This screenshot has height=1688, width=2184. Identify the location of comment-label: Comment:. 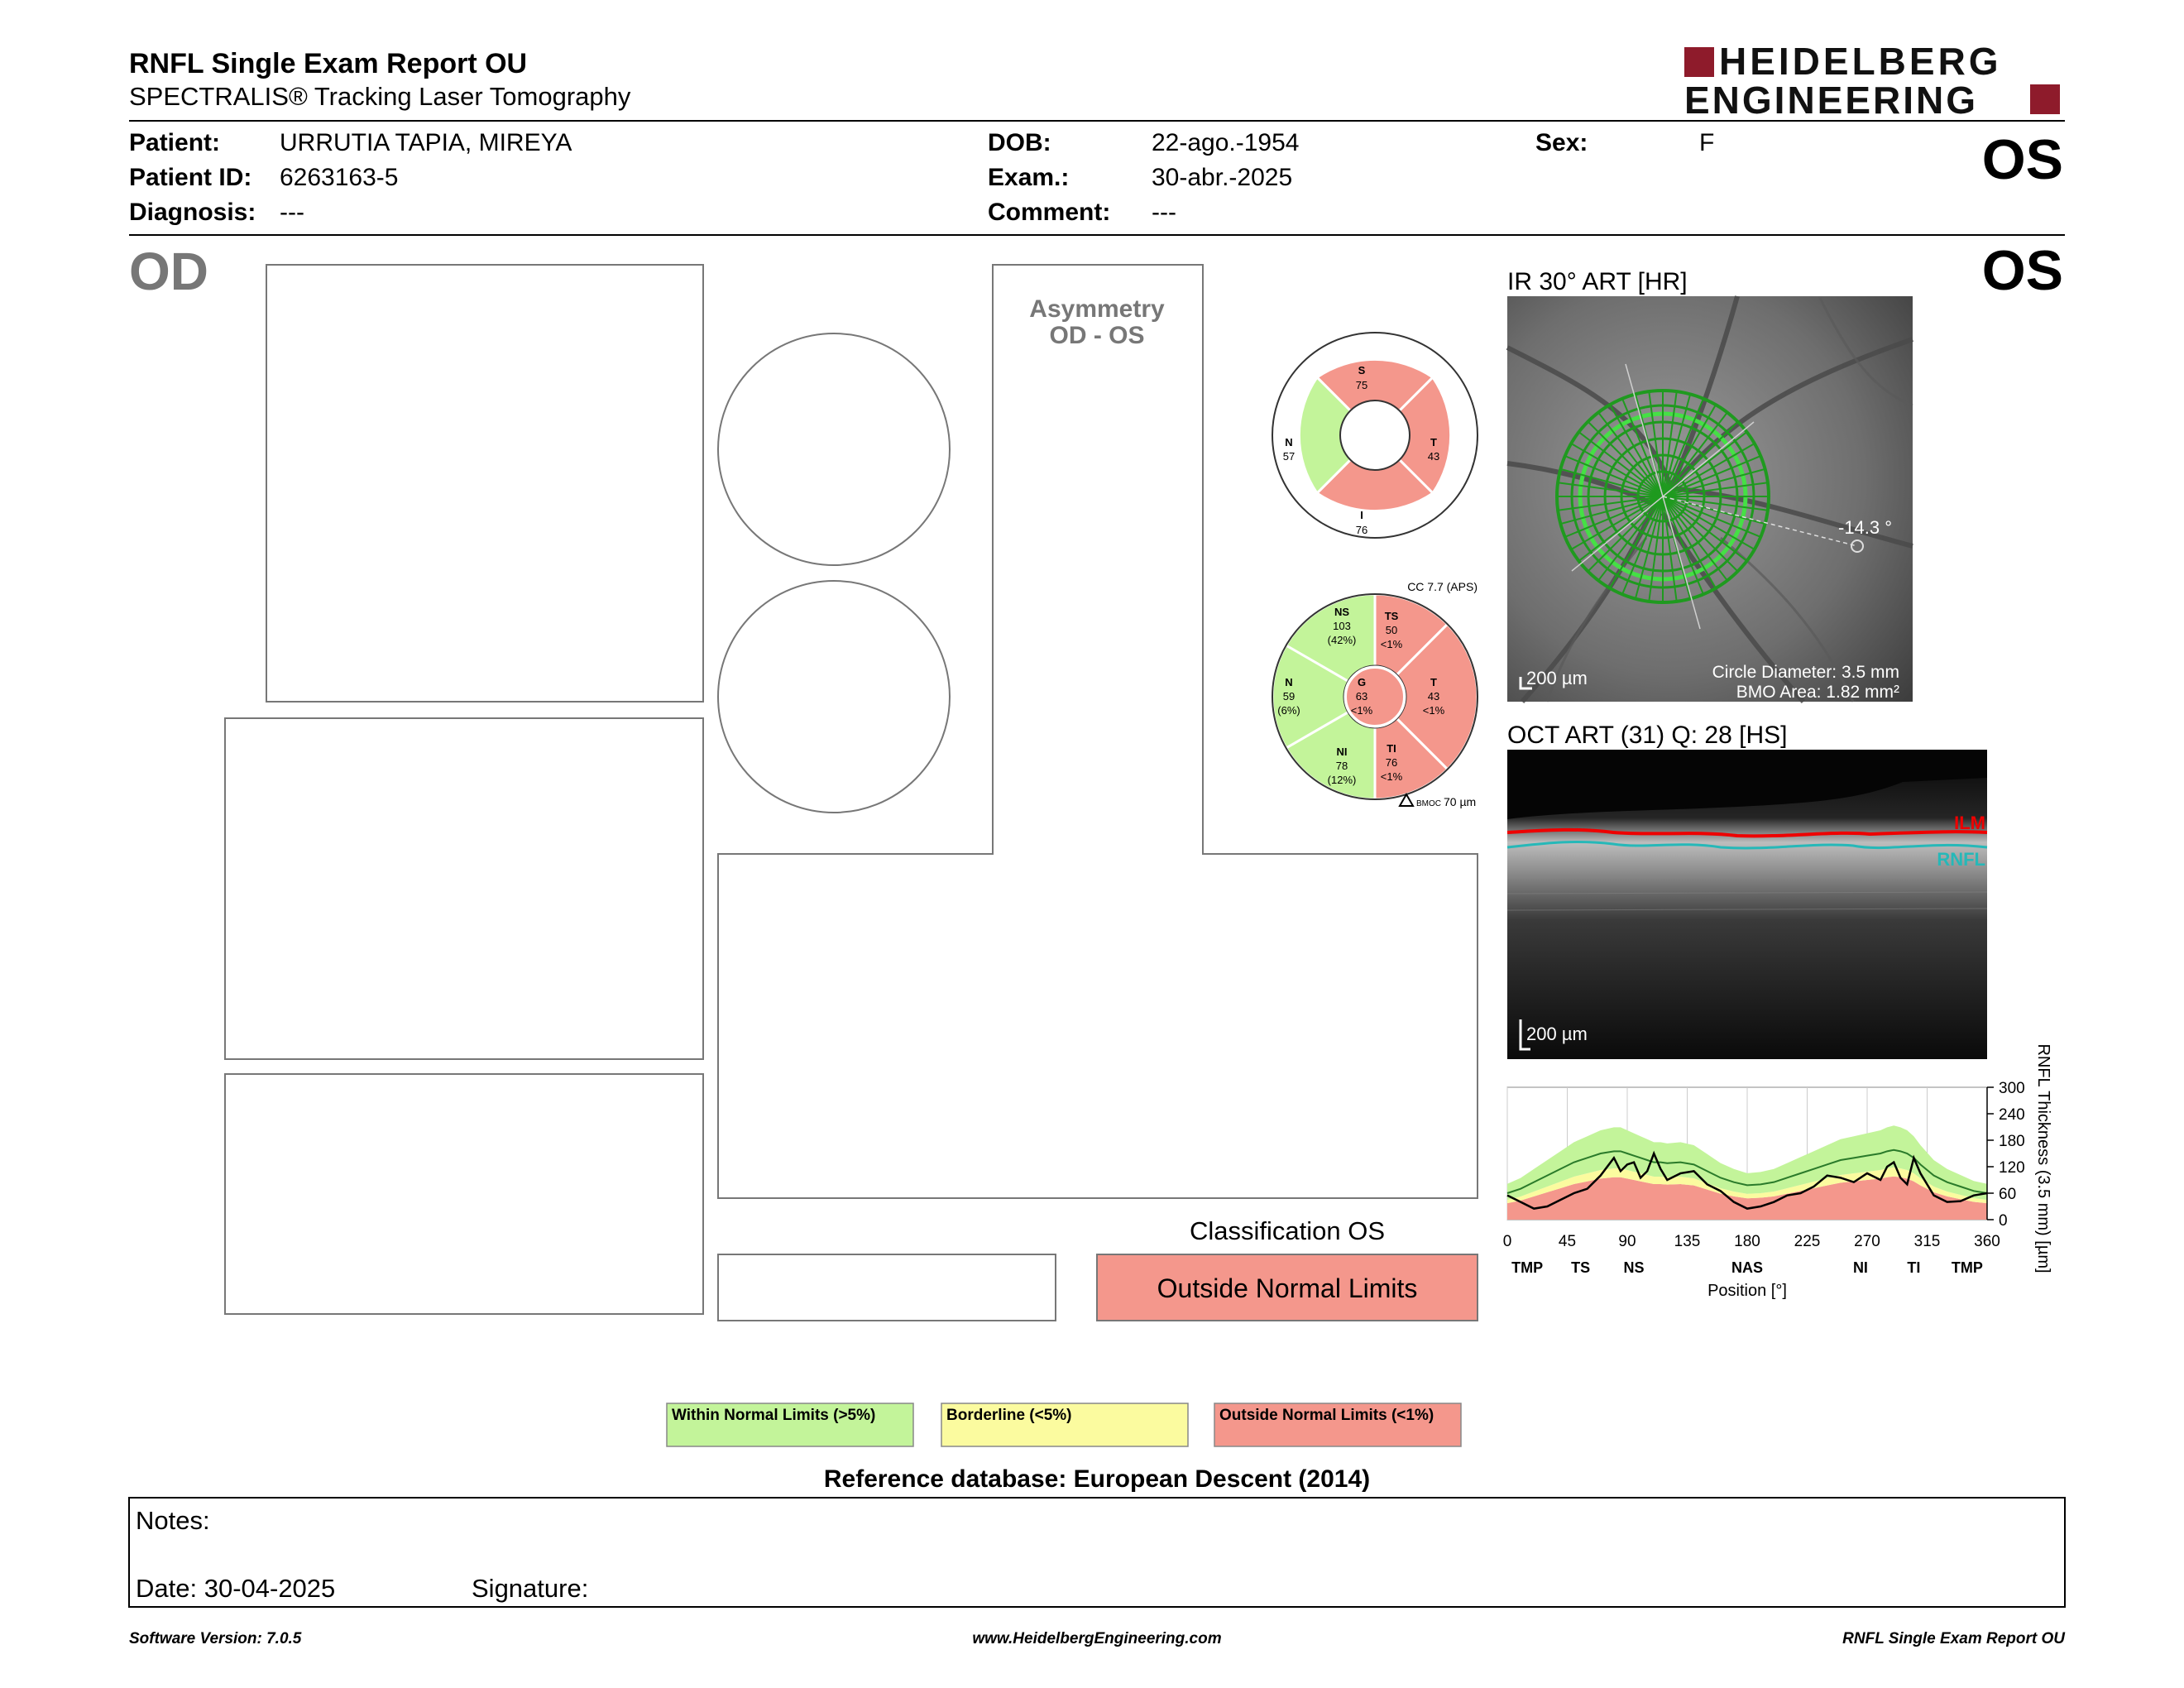
(1049, 212).